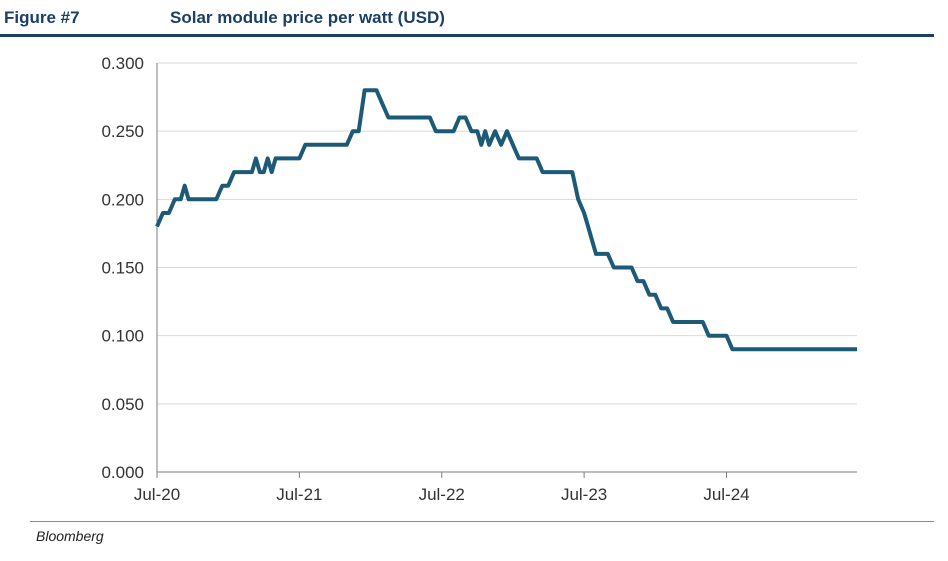 The width and height of the screenshot is (948, 561). Describe the element at coordinates (122, 63) in the screenshot. I see `y-tick-label: 0.300` at that location.